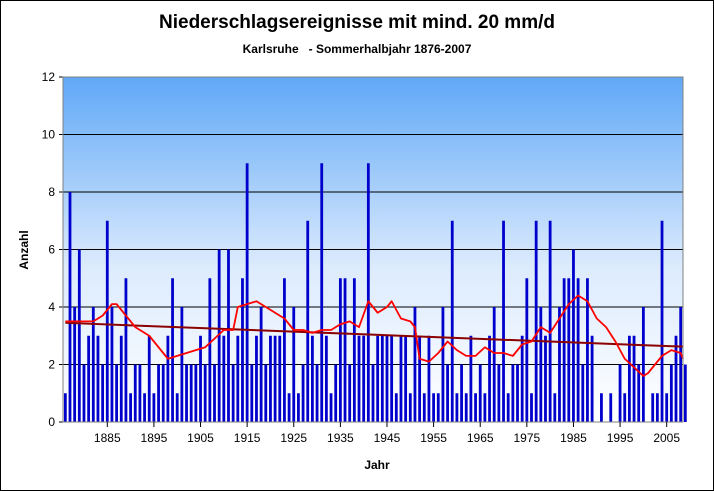  Describe the element at coordinates (49, 77) in the screenshot. I see `y-tick-label: 12` at that location.